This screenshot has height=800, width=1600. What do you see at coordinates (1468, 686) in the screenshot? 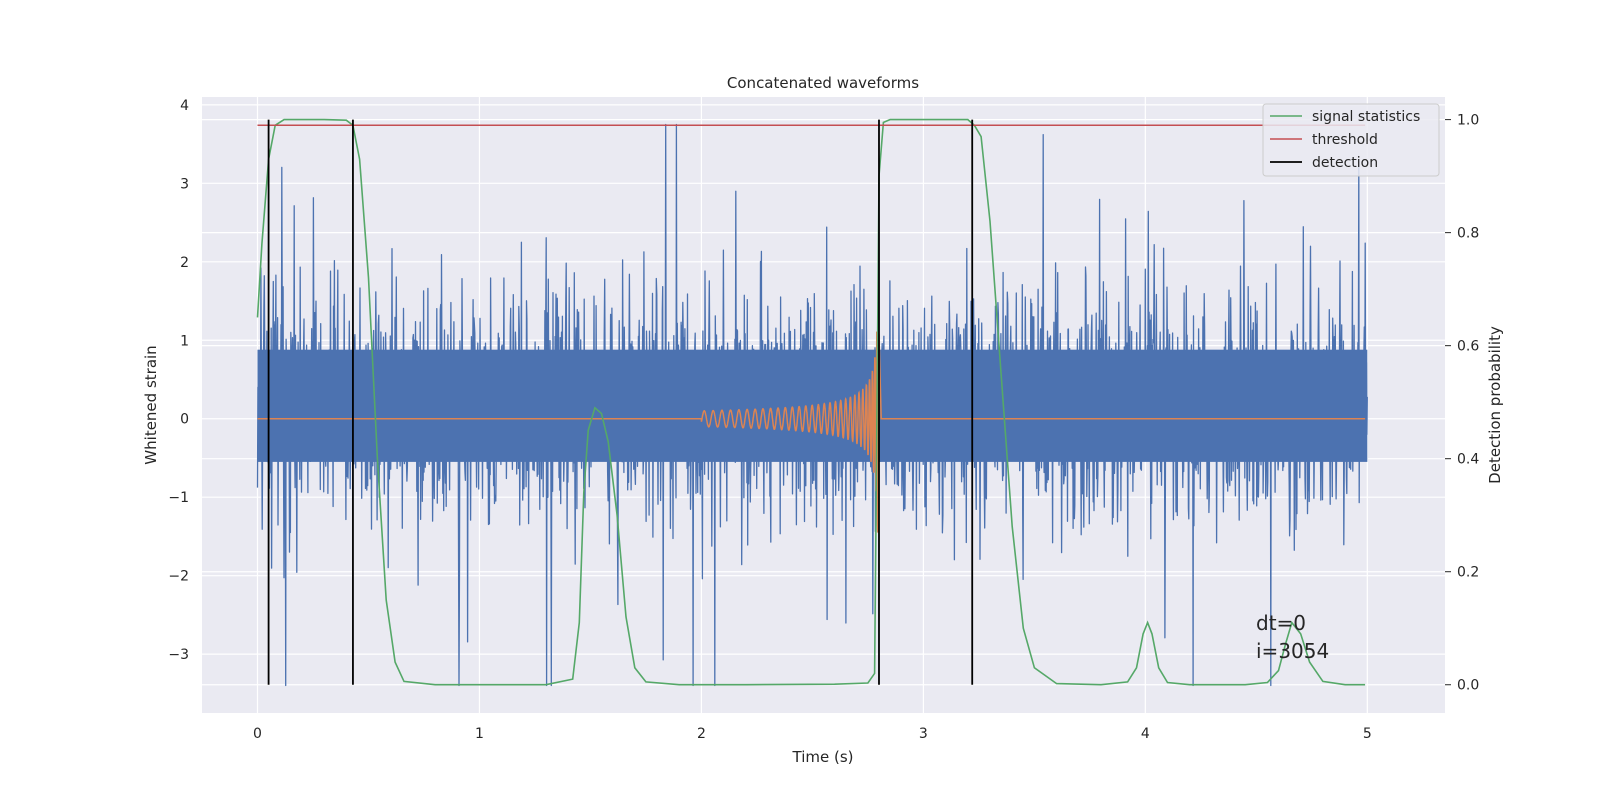
I see `y2-tick-label-0: 0.0` at bounding box center [1468, 686].